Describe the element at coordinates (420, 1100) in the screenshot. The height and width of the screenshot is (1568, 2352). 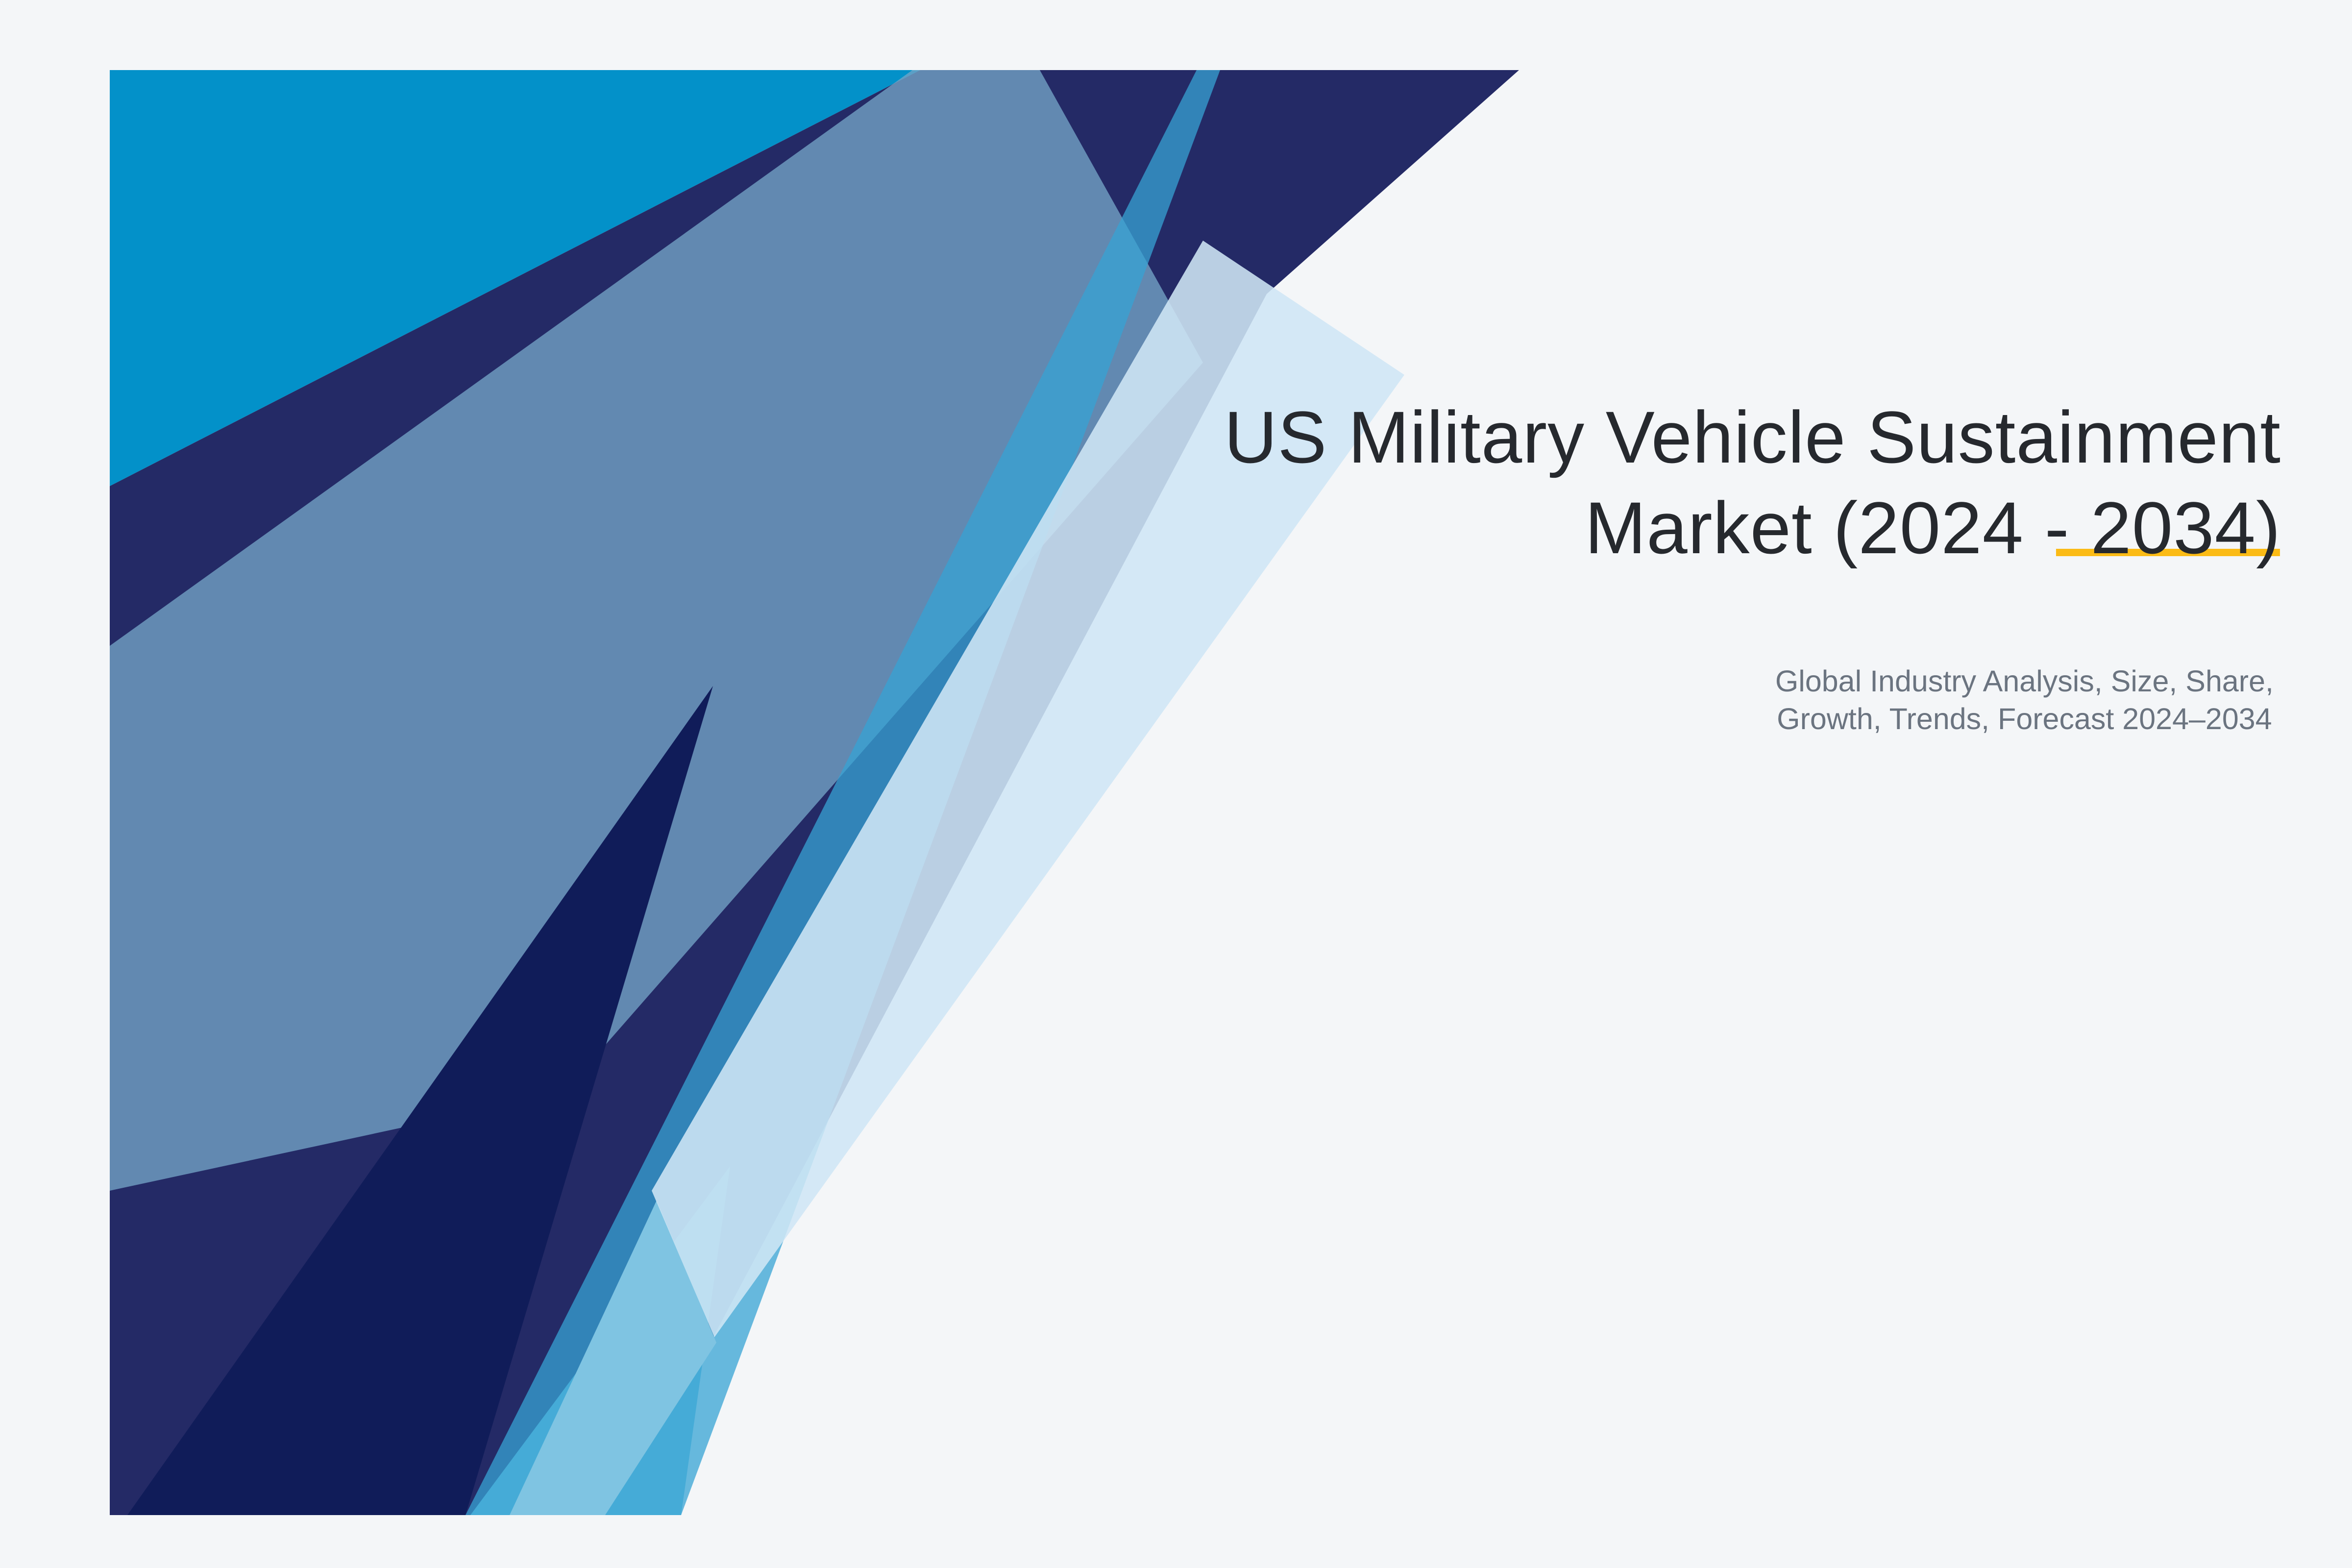
I see `dark-navy-triangle` at that location.